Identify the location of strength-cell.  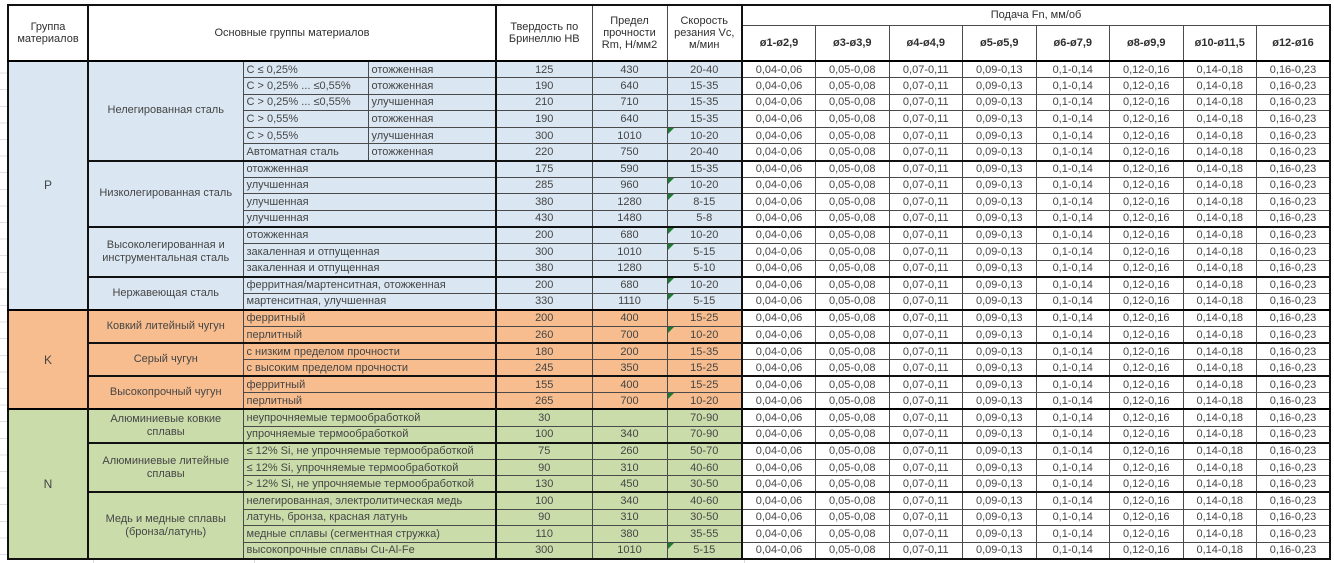
(629, 417).